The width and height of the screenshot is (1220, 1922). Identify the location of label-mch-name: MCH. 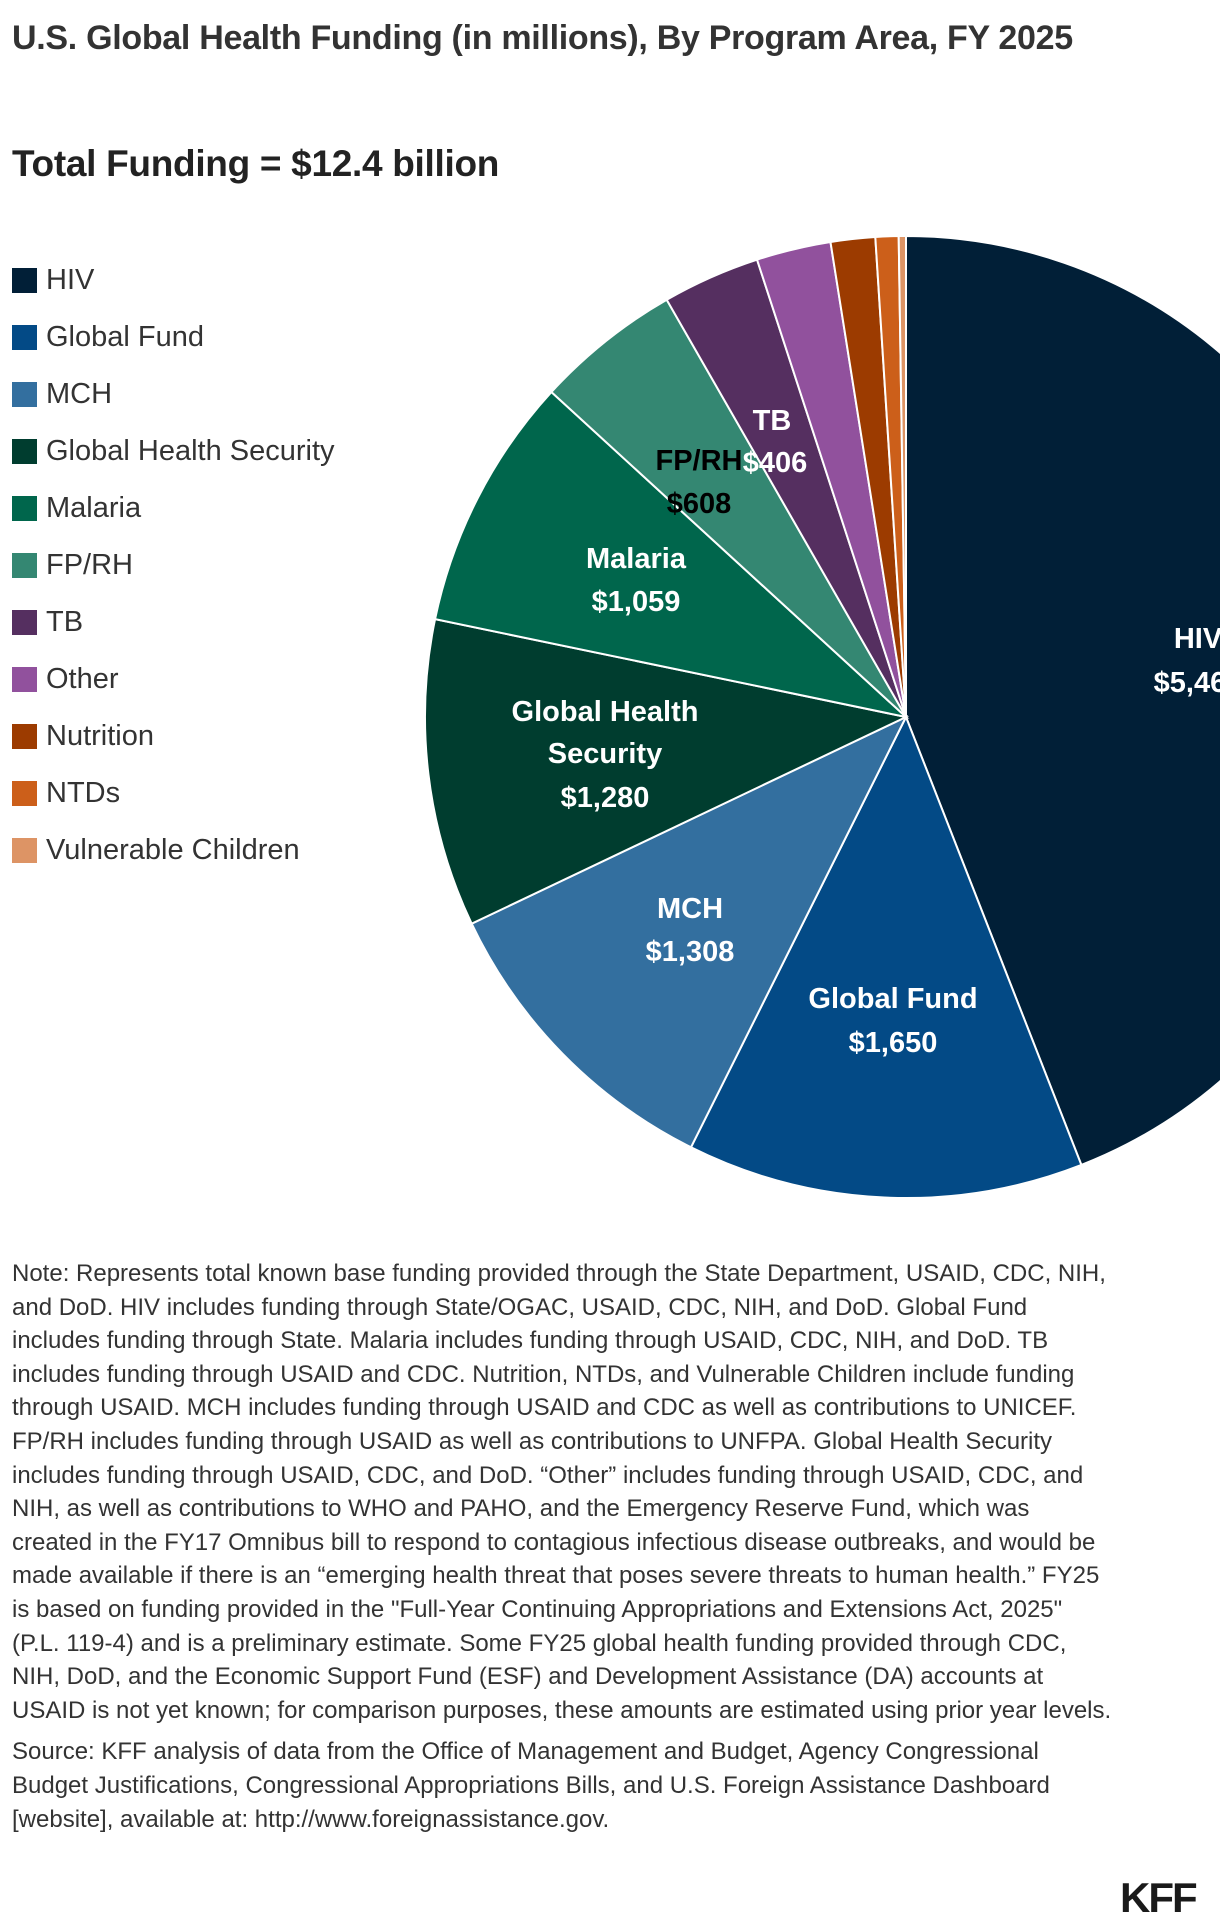
(690, 909).